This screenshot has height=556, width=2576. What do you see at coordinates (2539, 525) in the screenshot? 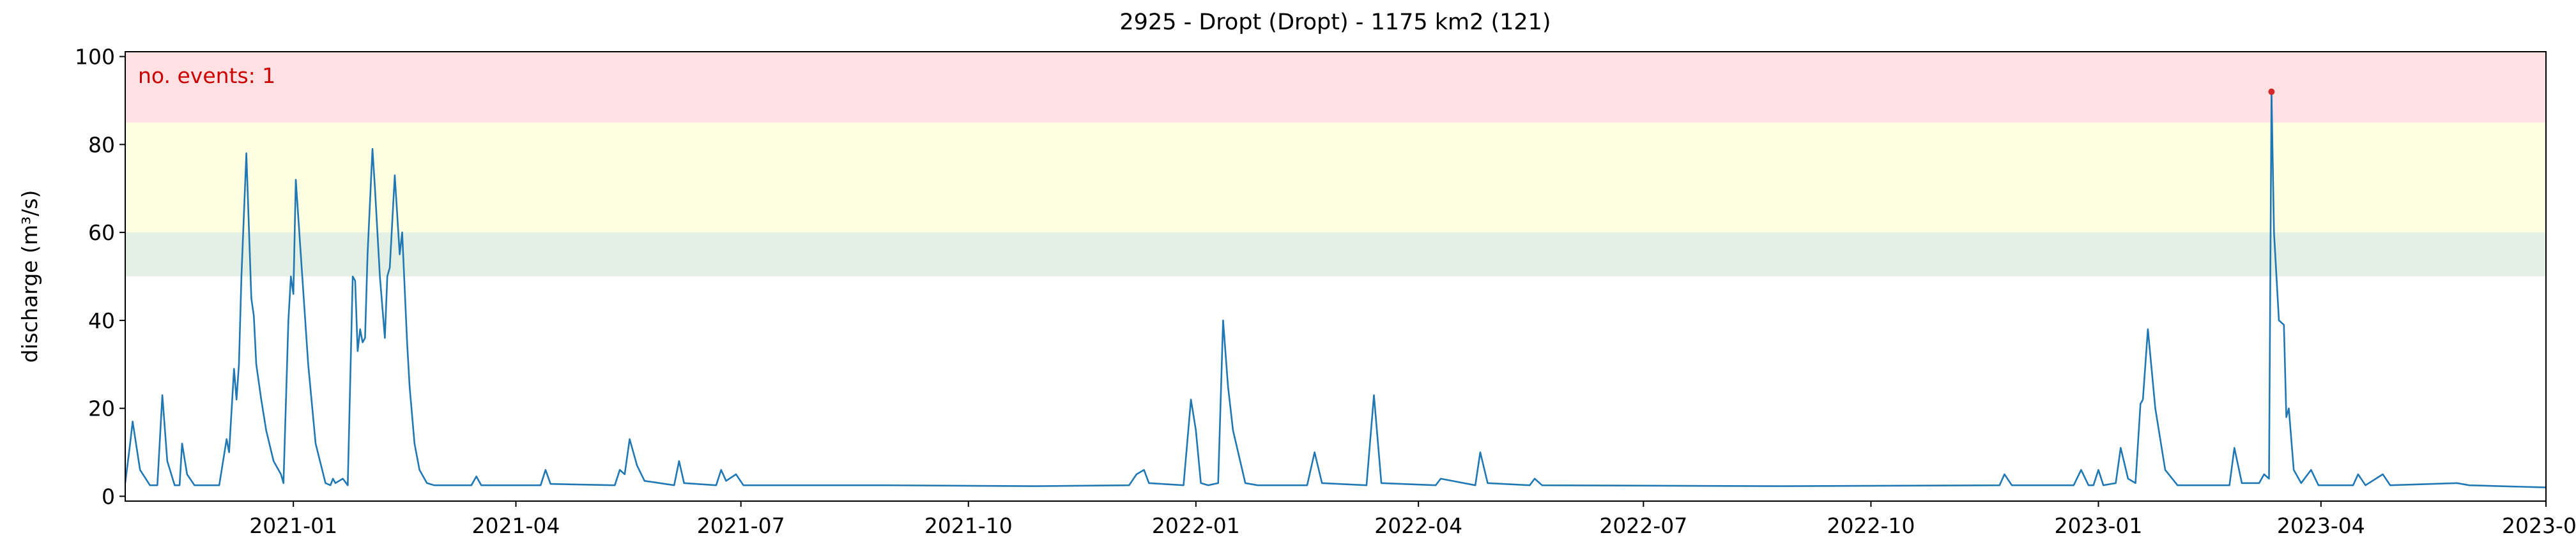
I see `x-tick-label: 2023-07` at bounding box center [2539, 525].